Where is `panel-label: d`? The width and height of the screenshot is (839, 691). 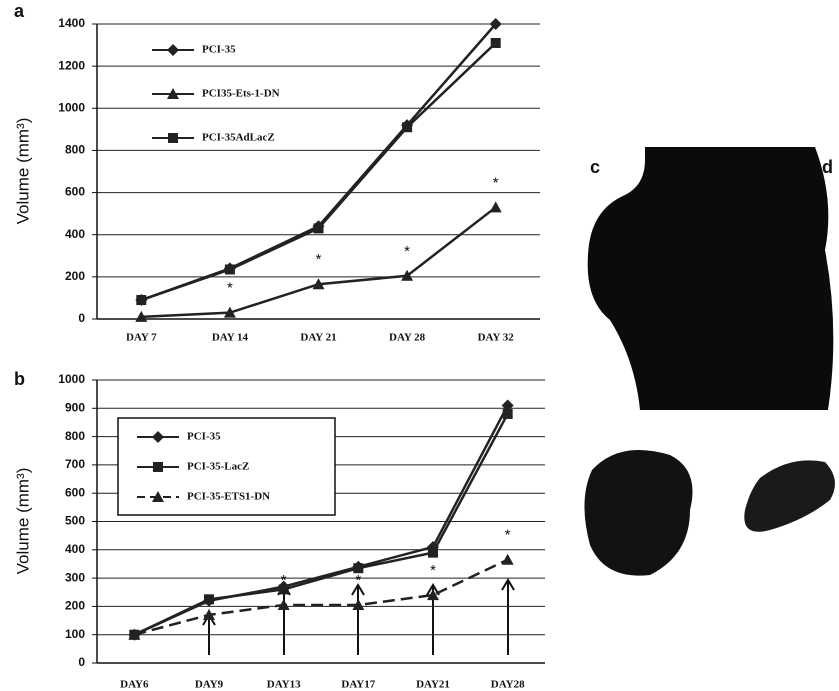
panel-label: d is located at coordinates (827, 167).